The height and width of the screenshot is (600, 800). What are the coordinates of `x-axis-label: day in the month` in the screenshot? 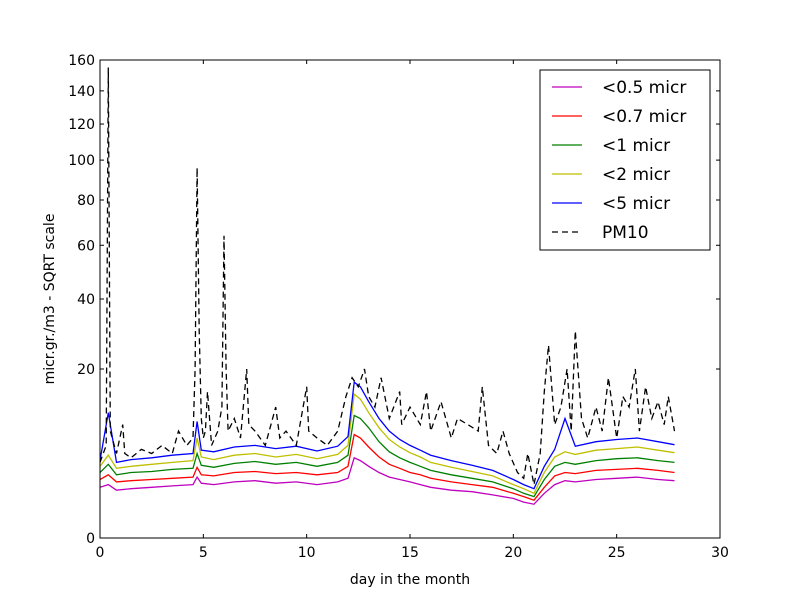 It's located at (410, 580).